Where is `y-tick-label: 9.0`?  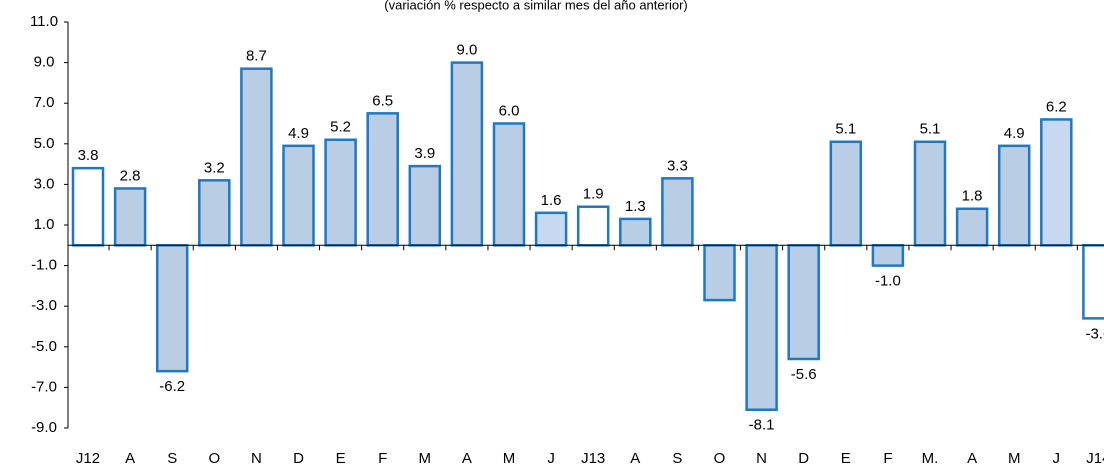
y-tick-label: 9.0 is located at coordinates (44, 62).